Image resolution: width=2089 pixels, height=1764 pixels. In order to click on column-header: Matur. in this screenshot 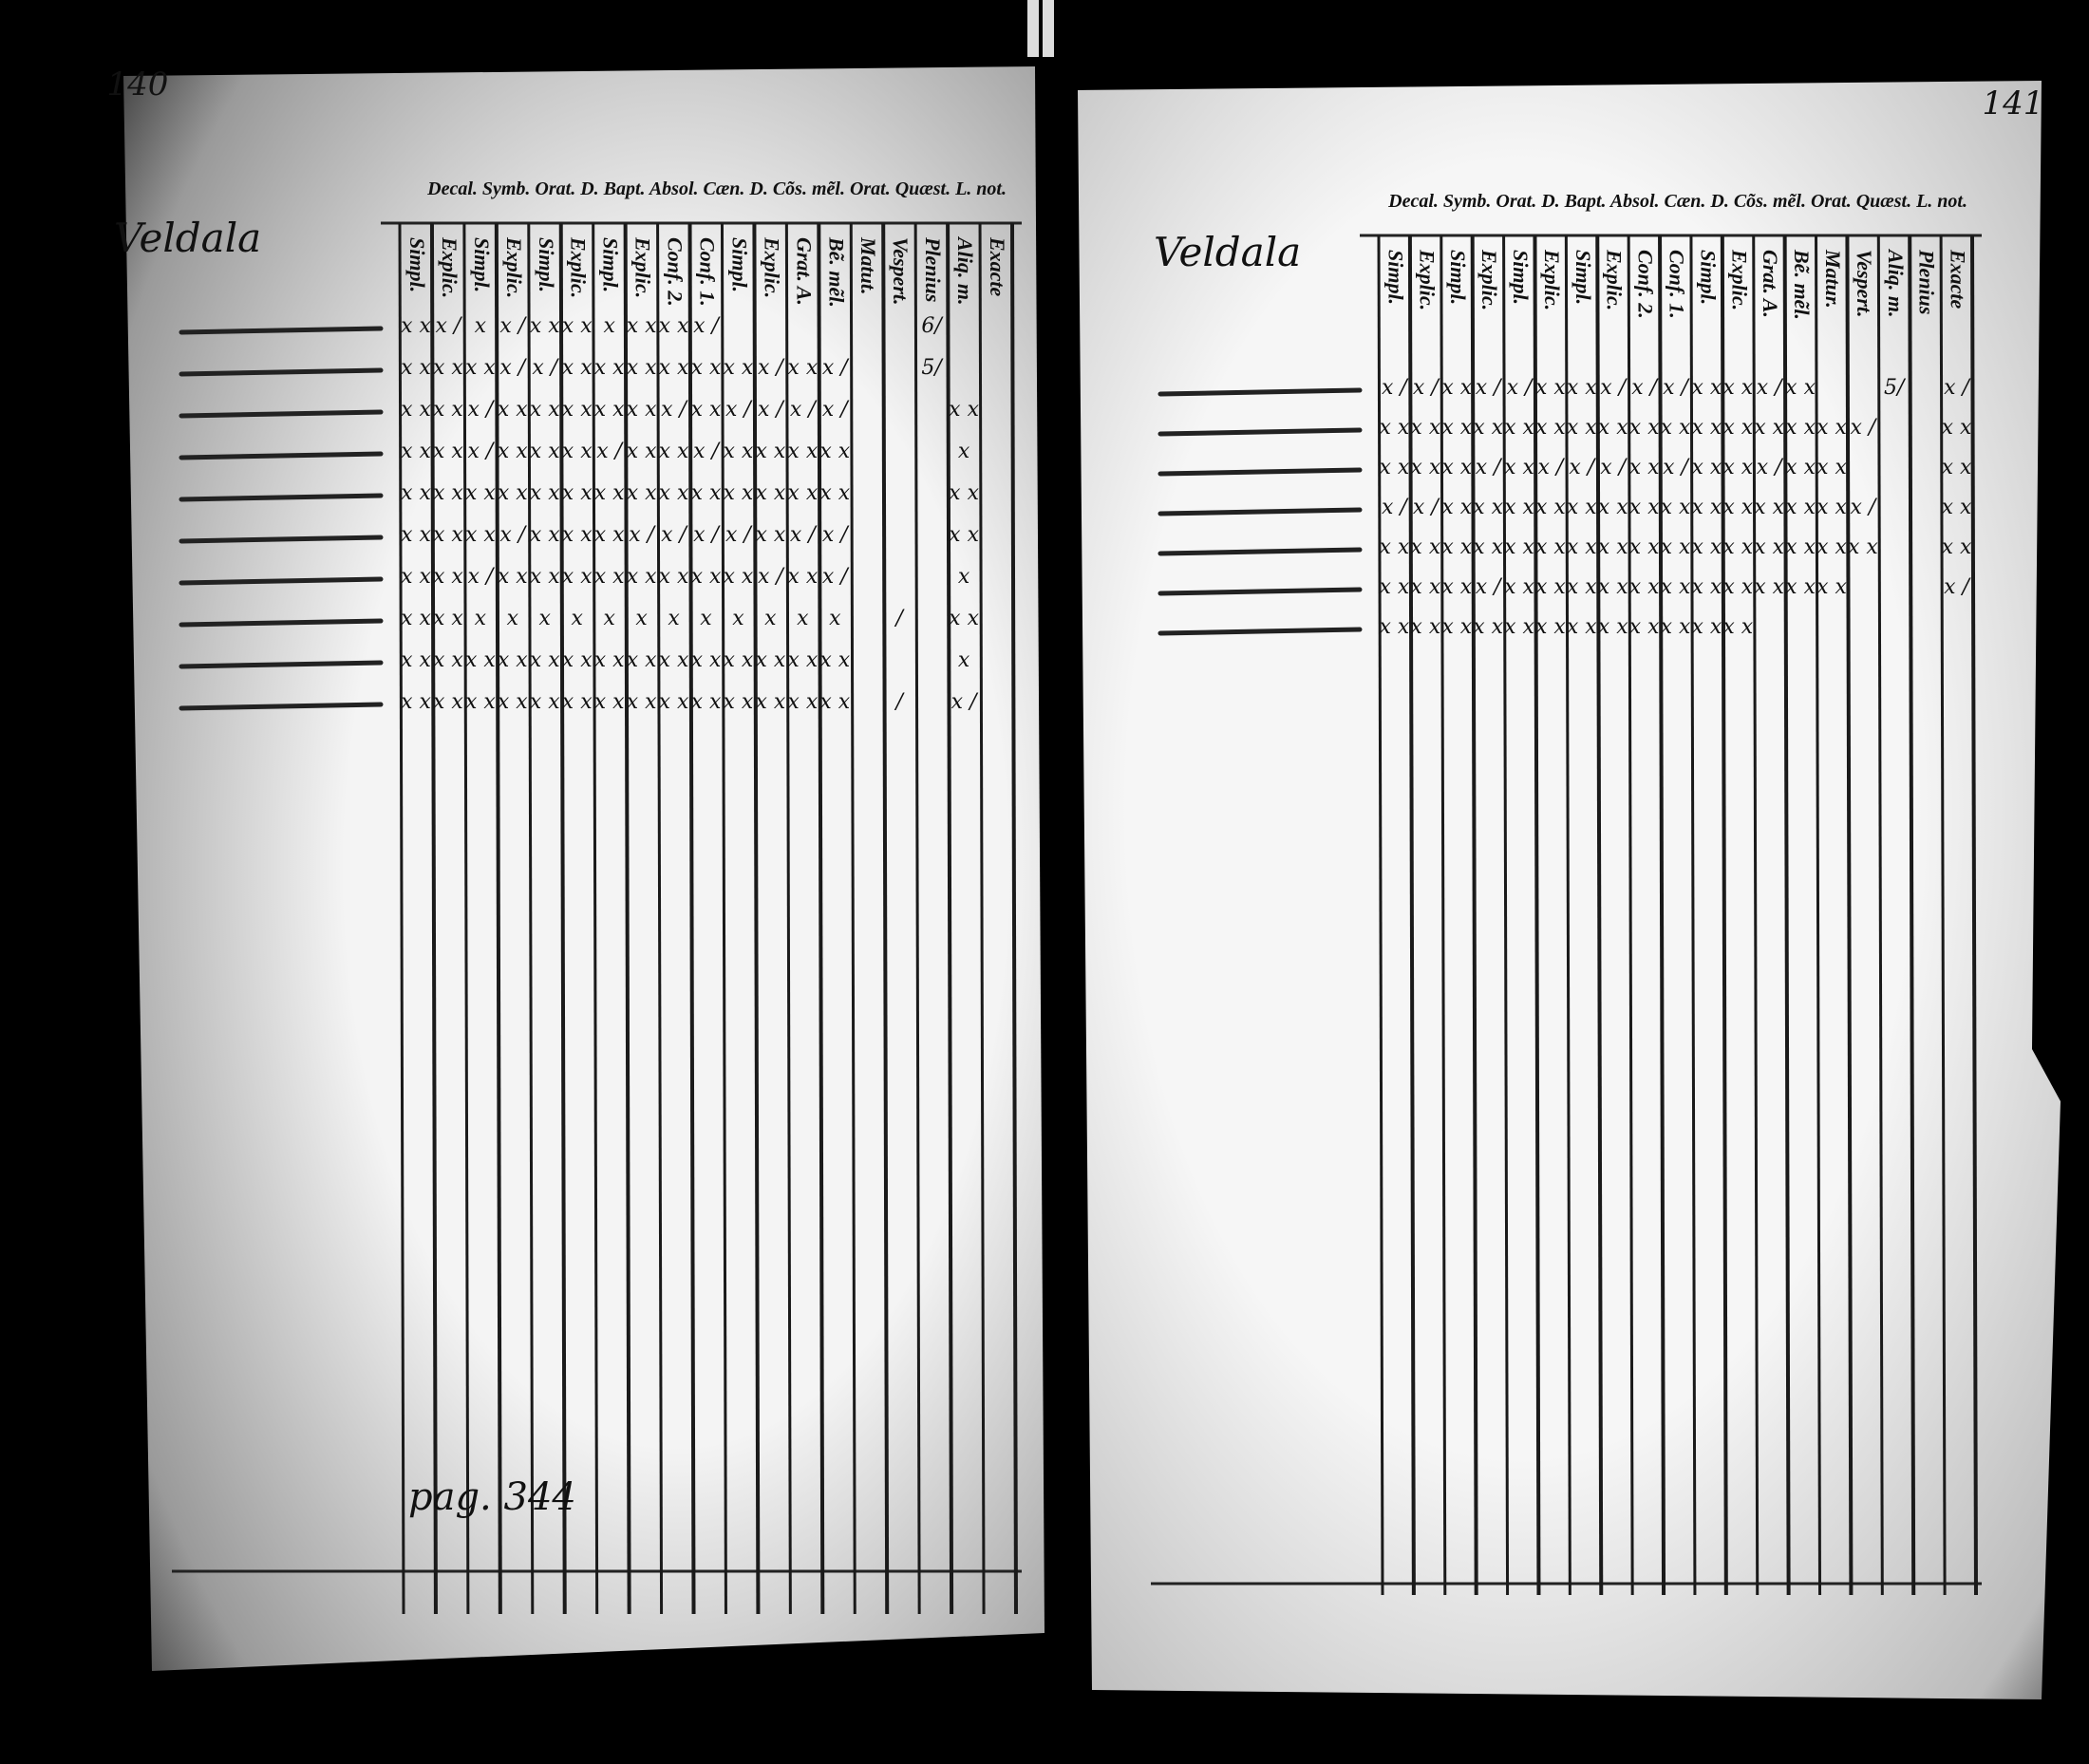, I will do `click(1833, 279)`.